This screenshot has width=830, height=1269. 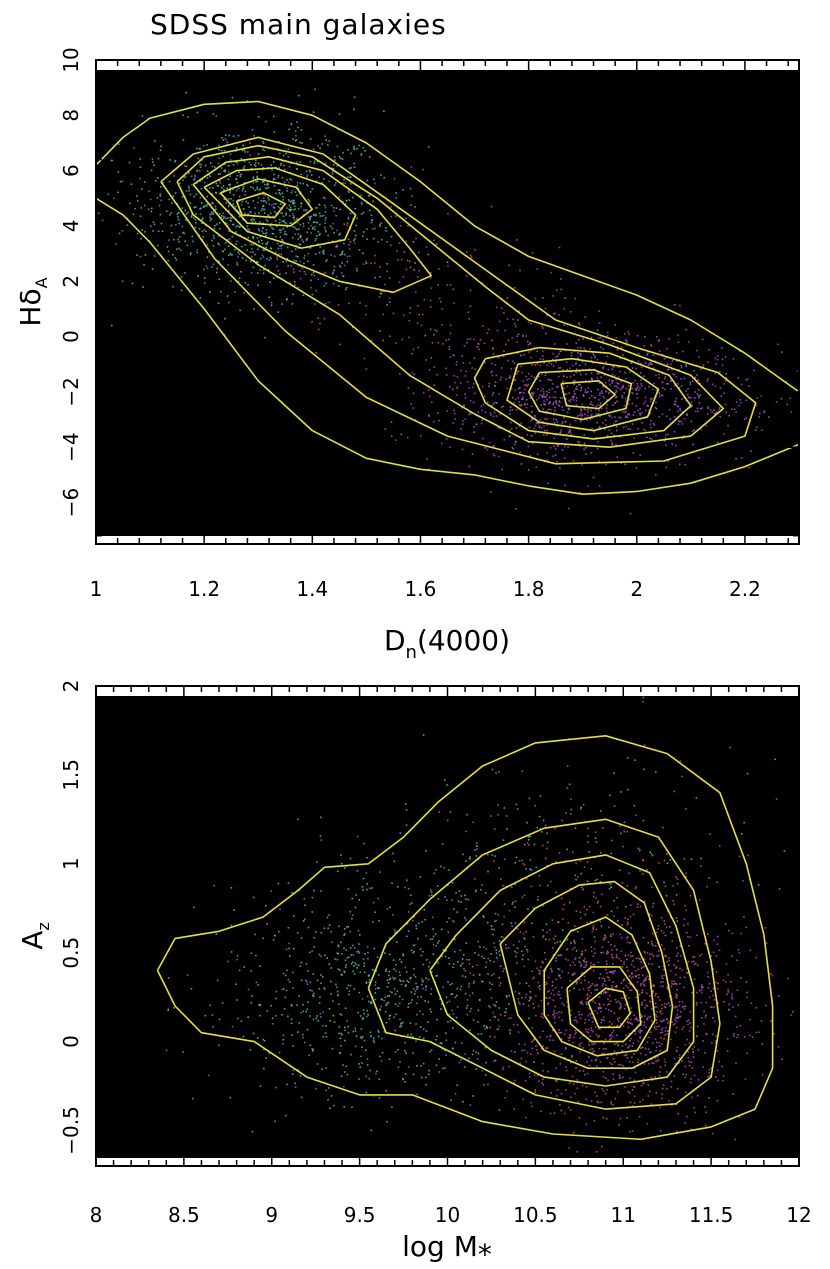 What do you see at coordinates (298, 24) in the screenshot?
I see `figure-title: SDSS main galaxies` at bounding box center [298, 24].